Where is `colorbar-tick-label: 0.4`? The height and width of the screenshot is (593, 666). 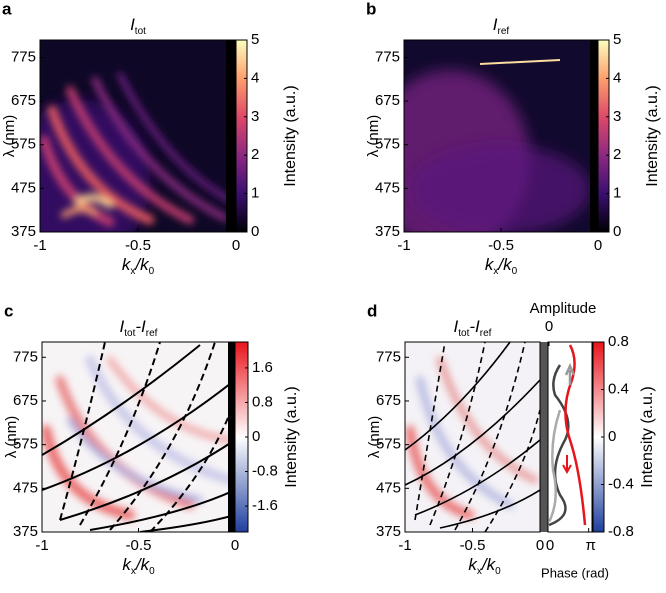
colorbar-tick-label: 0.4 is located at coordinates (618, 388).